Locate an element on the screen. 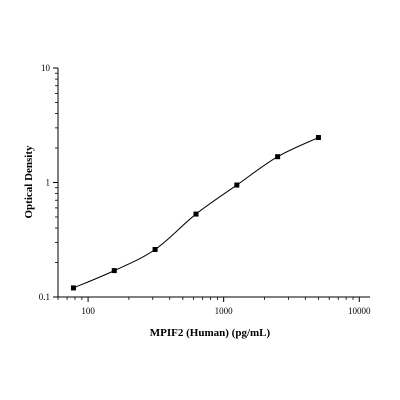  x-tick-label: 10000 is located at coordinates (359, 311).